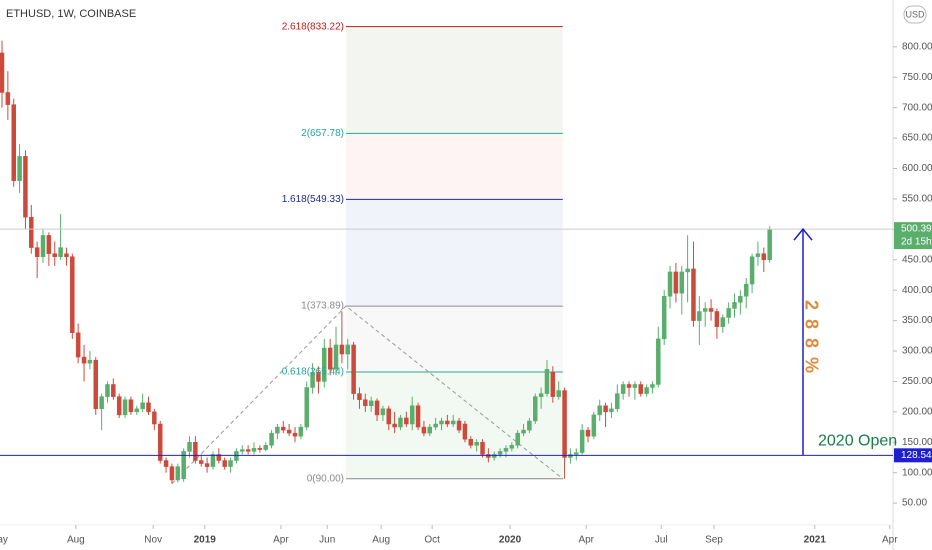 Image resolution: width=932 pixels, height=550 pixels. What do you see at coordinates (71, 14) in the screenshot?
I see `symbol-title: ETHUSD, 1W, COINBASE` at bounding box center [71, 14].